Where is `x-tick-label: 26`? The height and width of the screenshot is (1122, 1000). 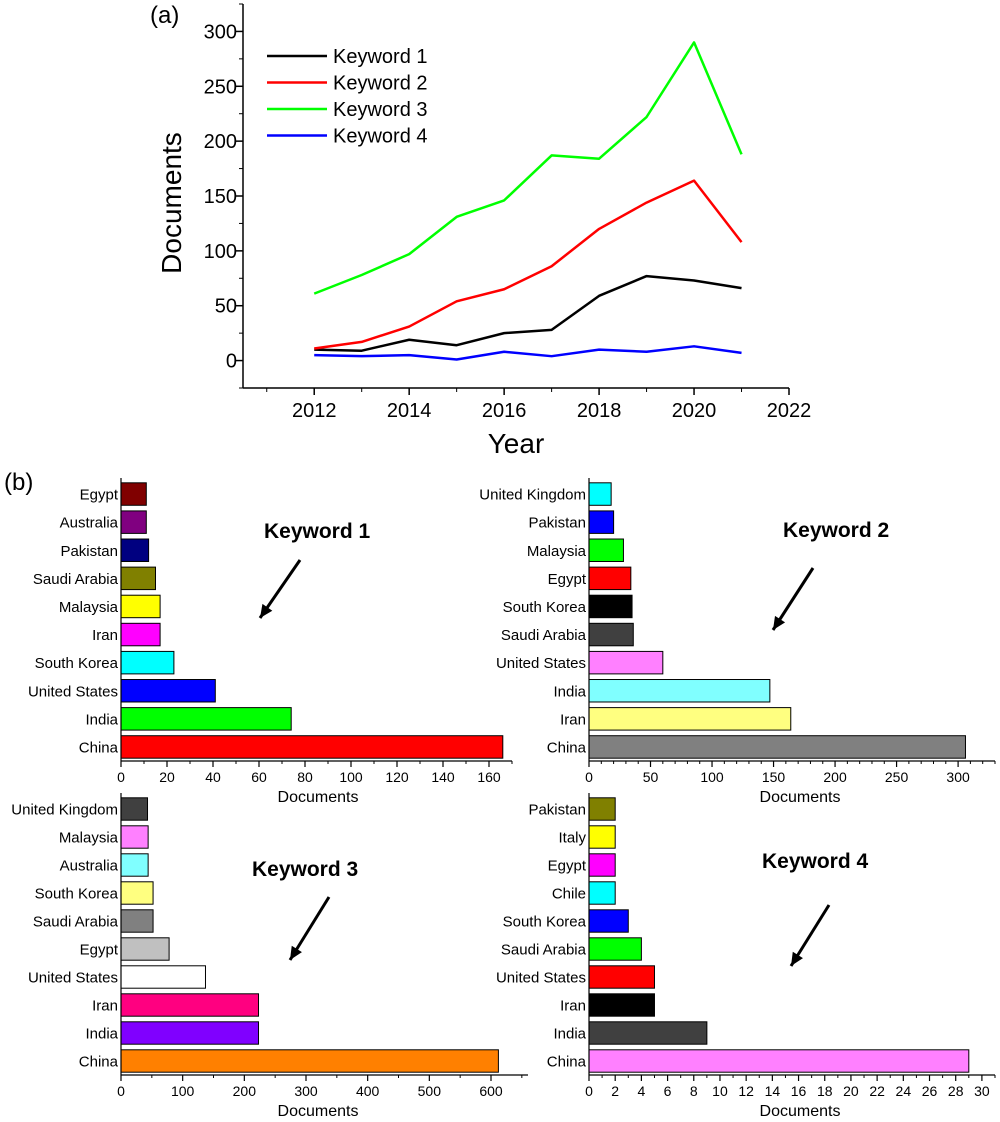 x-tick-label: 26 is located at coordinates (930, 1091).